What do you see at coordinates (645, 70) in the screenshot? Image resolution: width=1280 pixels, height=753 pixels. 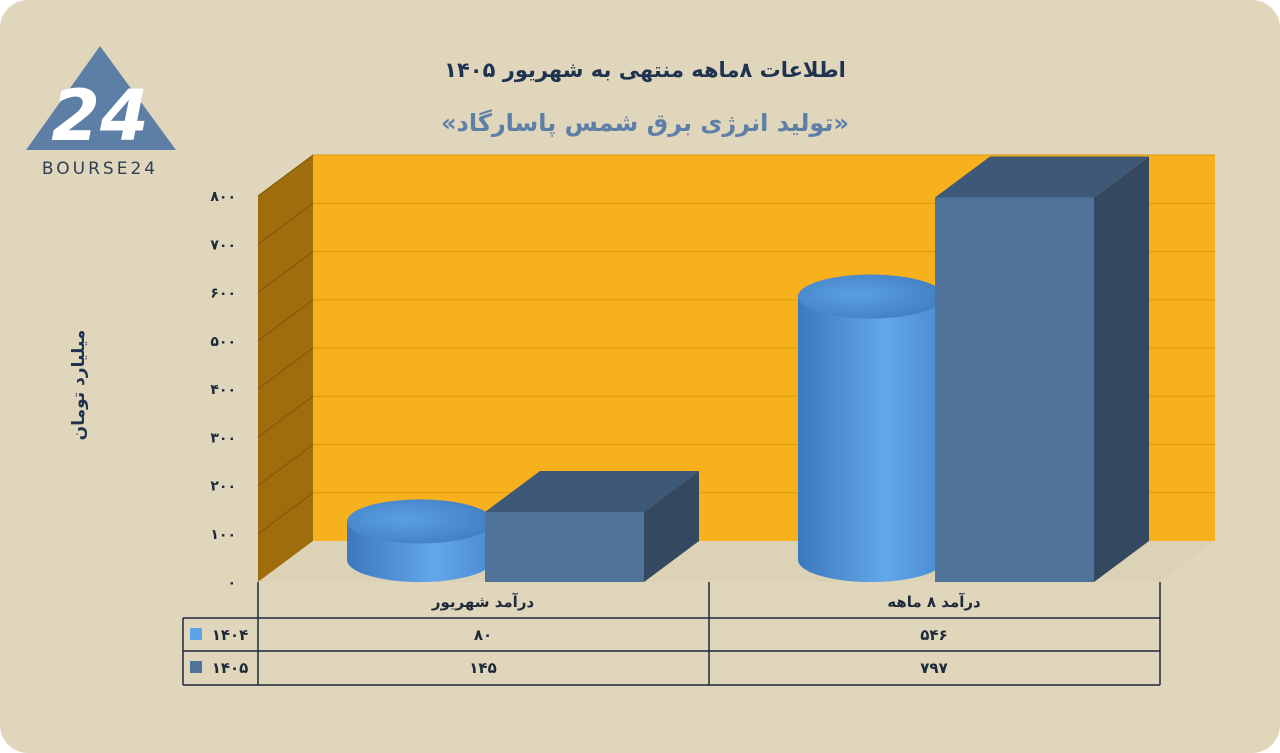 I see `chart-title: اطلاعات ۸ماهه منتهی به شهریور ۱۴۰۵` at bounding box center [645, 70].